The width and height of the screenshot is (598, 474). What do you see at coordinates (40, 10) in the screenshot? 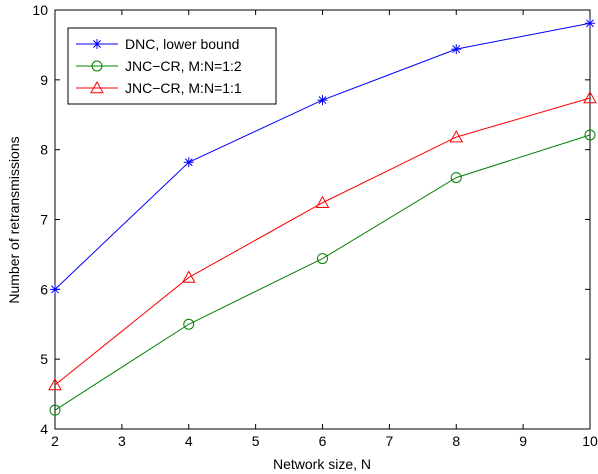
I see `y-tick-label: 10` at bounding box center [40, 10].